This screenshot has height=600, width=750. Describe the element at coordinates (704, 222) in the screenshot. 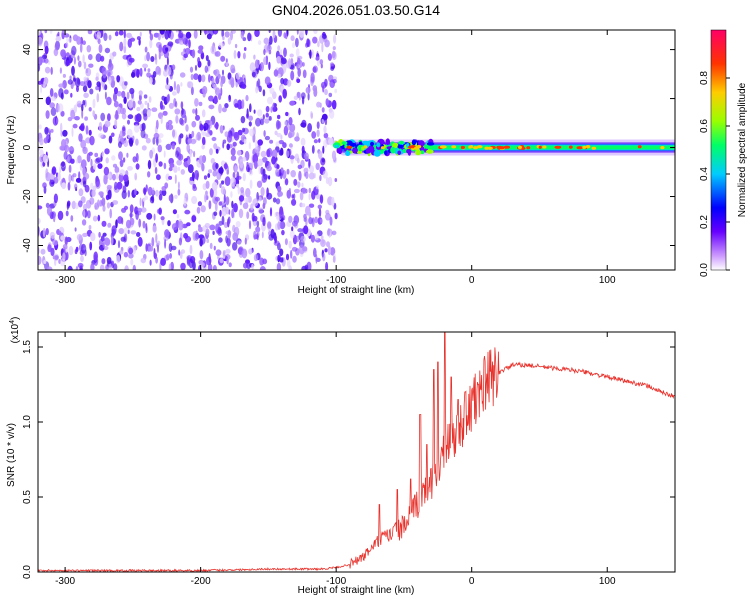

I see `colorbar-tick-label: 0.2` at that location.